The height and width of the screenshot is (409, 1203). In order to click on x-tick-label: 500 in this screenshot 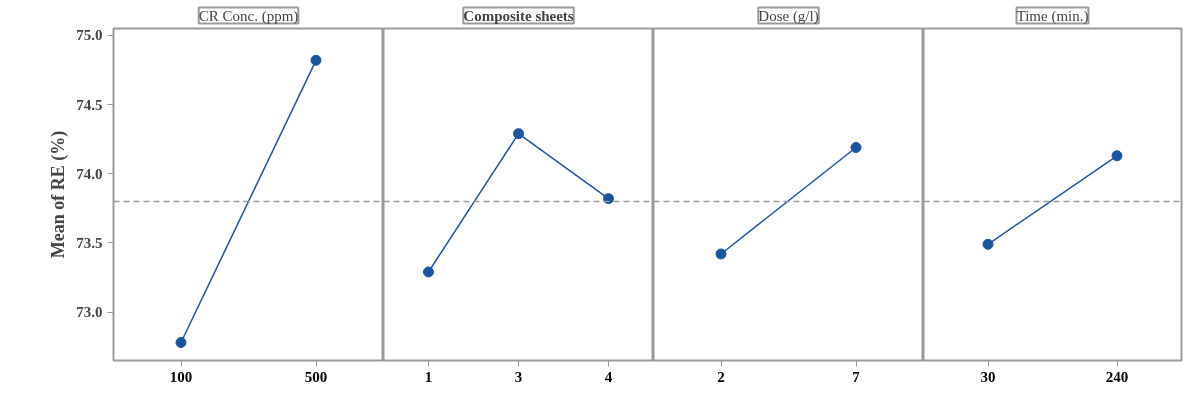, I will do `click(316, 376)`.